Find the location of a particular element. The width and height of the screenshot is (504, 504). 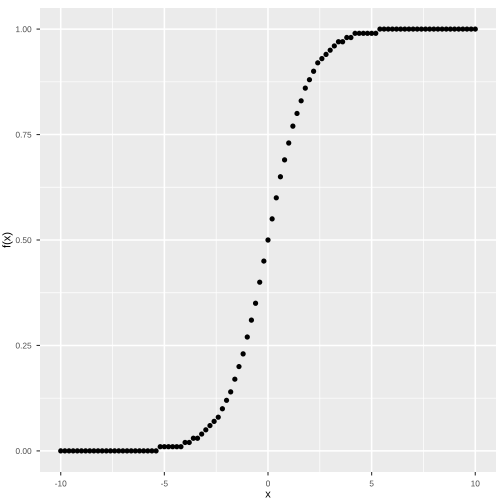

y-tick-label: 1.00 is located at coordinates (24, 29).